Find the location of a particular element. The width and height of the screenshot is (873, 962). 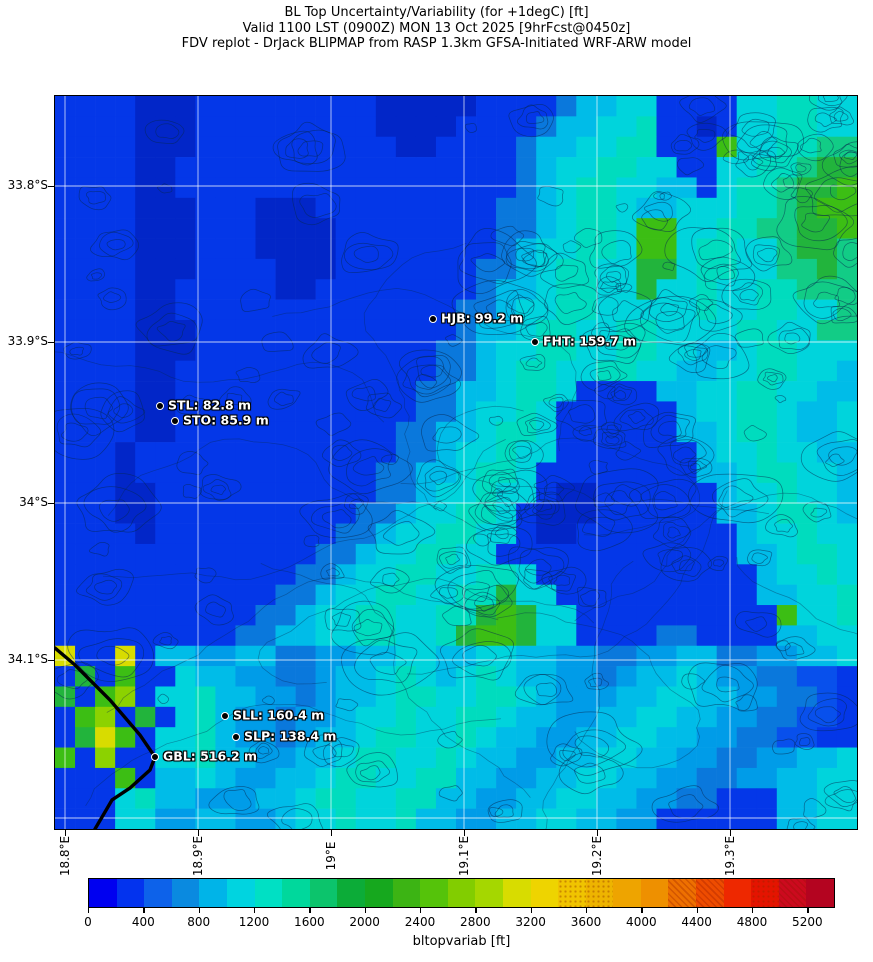

coastline is located at coordinates (106, 737).